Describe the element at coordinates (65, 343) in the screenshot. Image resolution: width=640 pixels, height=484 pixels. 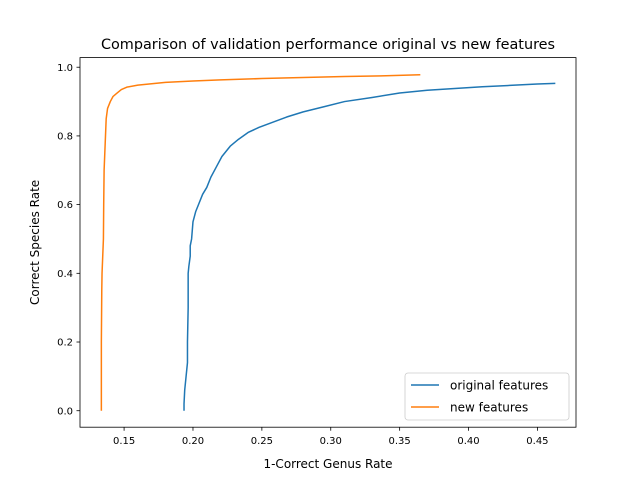
I see `y-tick-label: 0.2` at that location.